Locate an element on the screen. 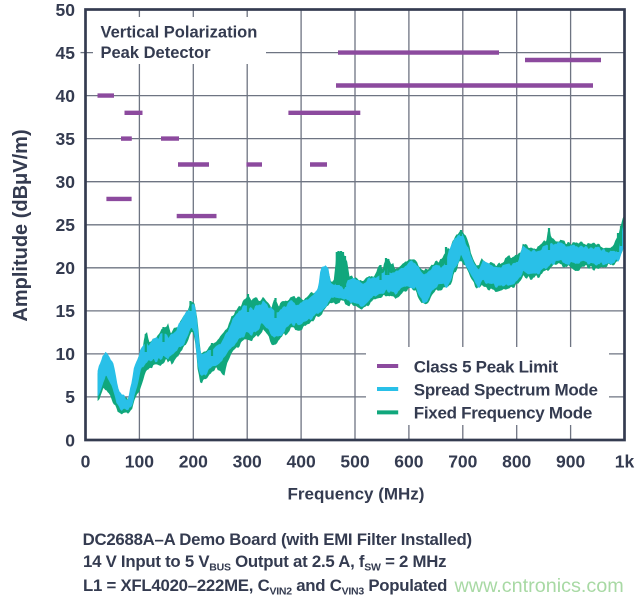 The width and height of the screenshot is (639, 602). svg-text: 100 is located at coordinates (139, 461).